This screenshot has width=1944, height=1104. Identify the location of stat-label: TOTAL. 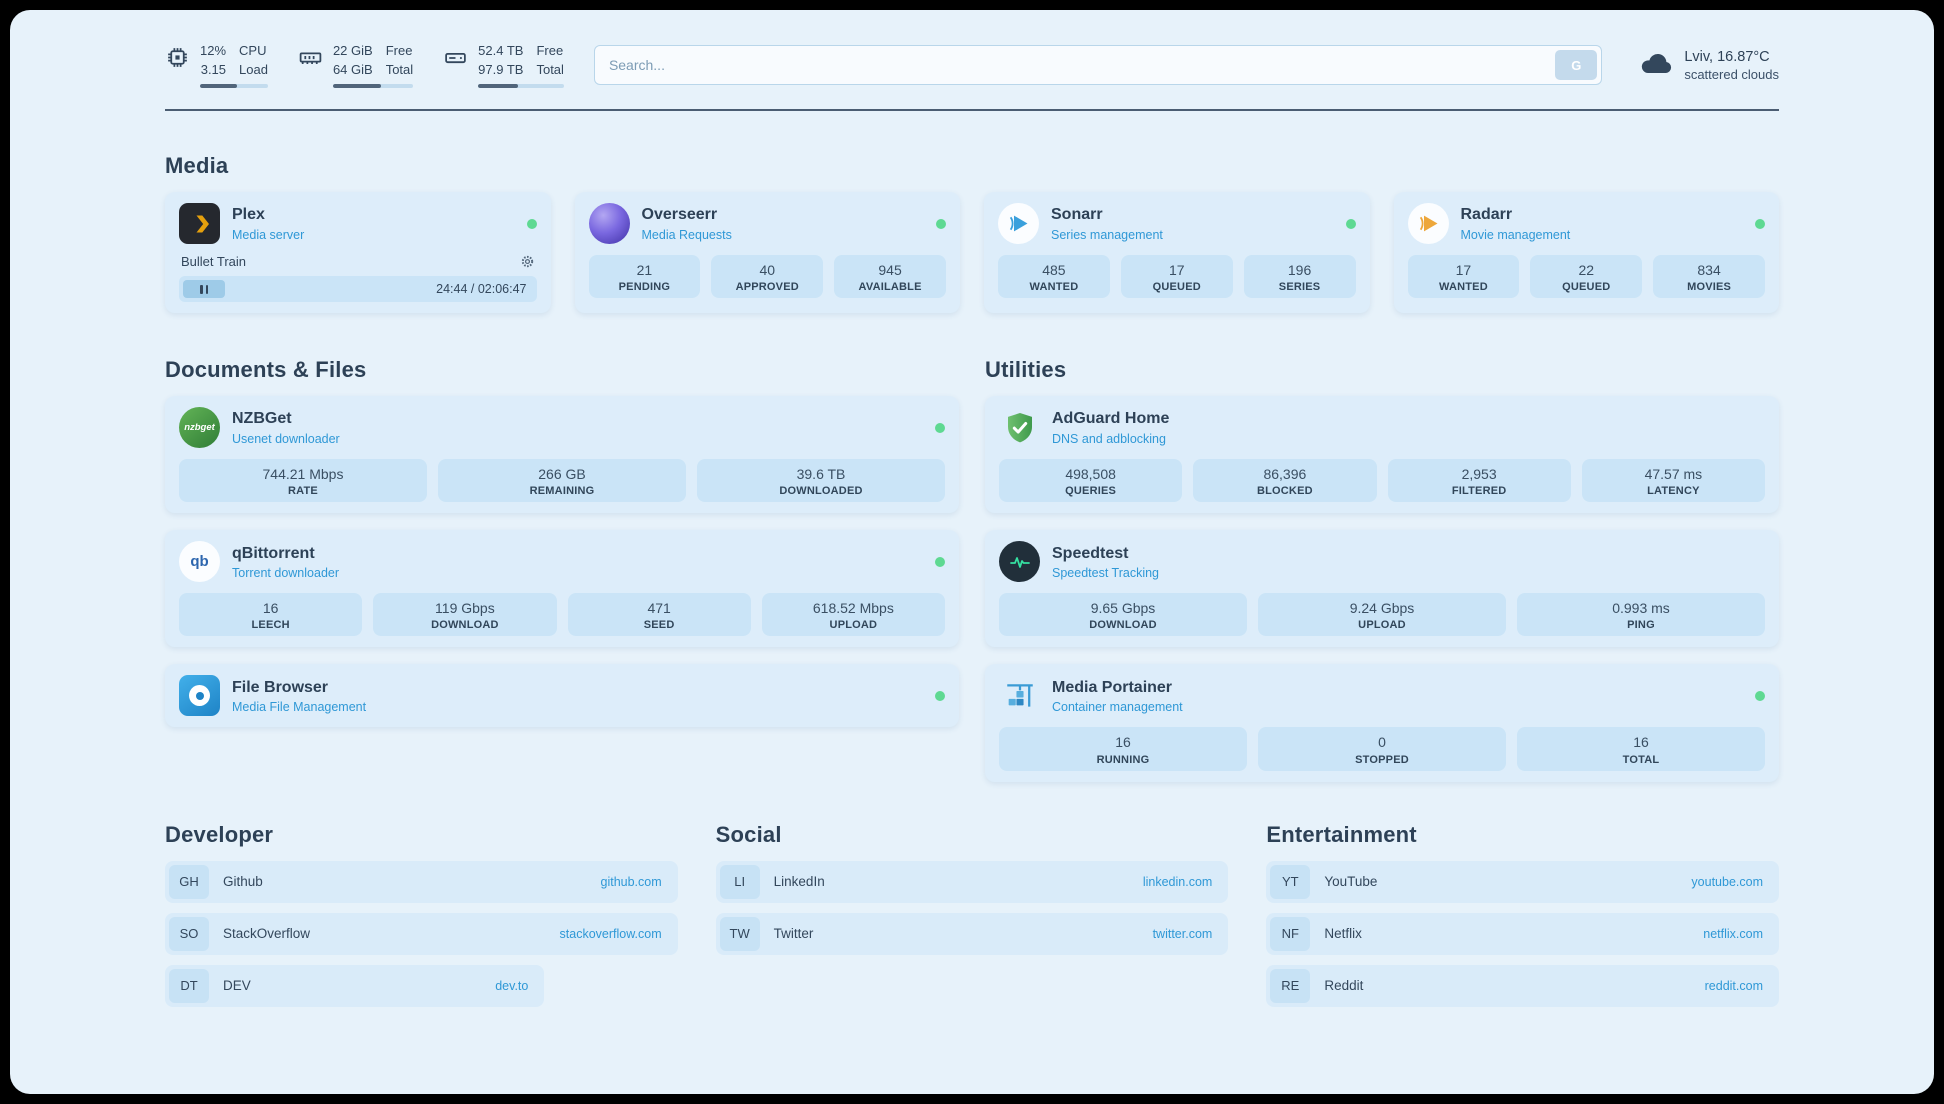
(1641, 759).